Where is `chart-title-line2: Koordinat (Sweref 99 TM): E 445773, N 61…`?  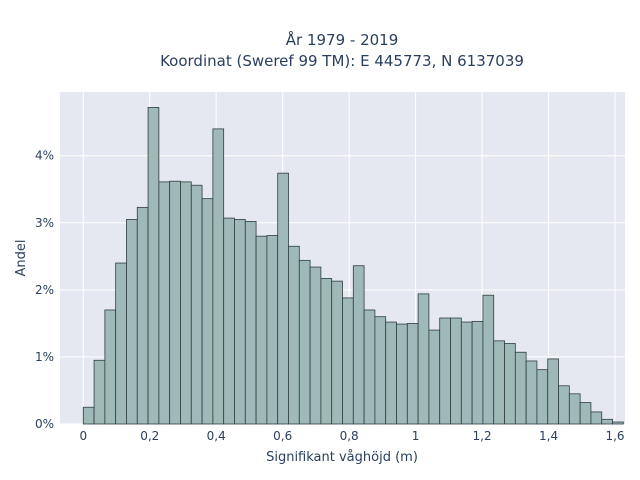 chart-title-line2: Koordinat (Sweref 99 TM): E 445773, N 61… is located at coordinates (342, 61).